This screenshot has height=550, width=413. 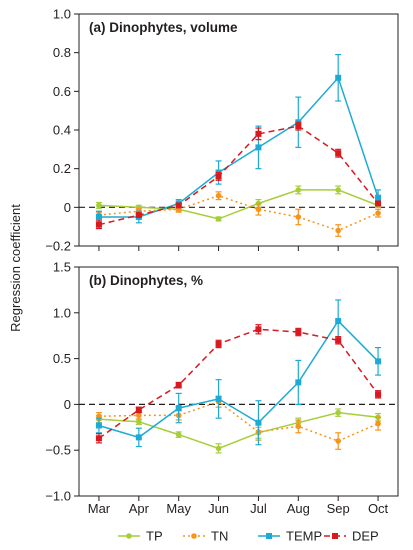 What do you see at coordinates (218, 508) in the screenshot?
I see `x-tick-label: Jun` at bounding box center [218, 508].